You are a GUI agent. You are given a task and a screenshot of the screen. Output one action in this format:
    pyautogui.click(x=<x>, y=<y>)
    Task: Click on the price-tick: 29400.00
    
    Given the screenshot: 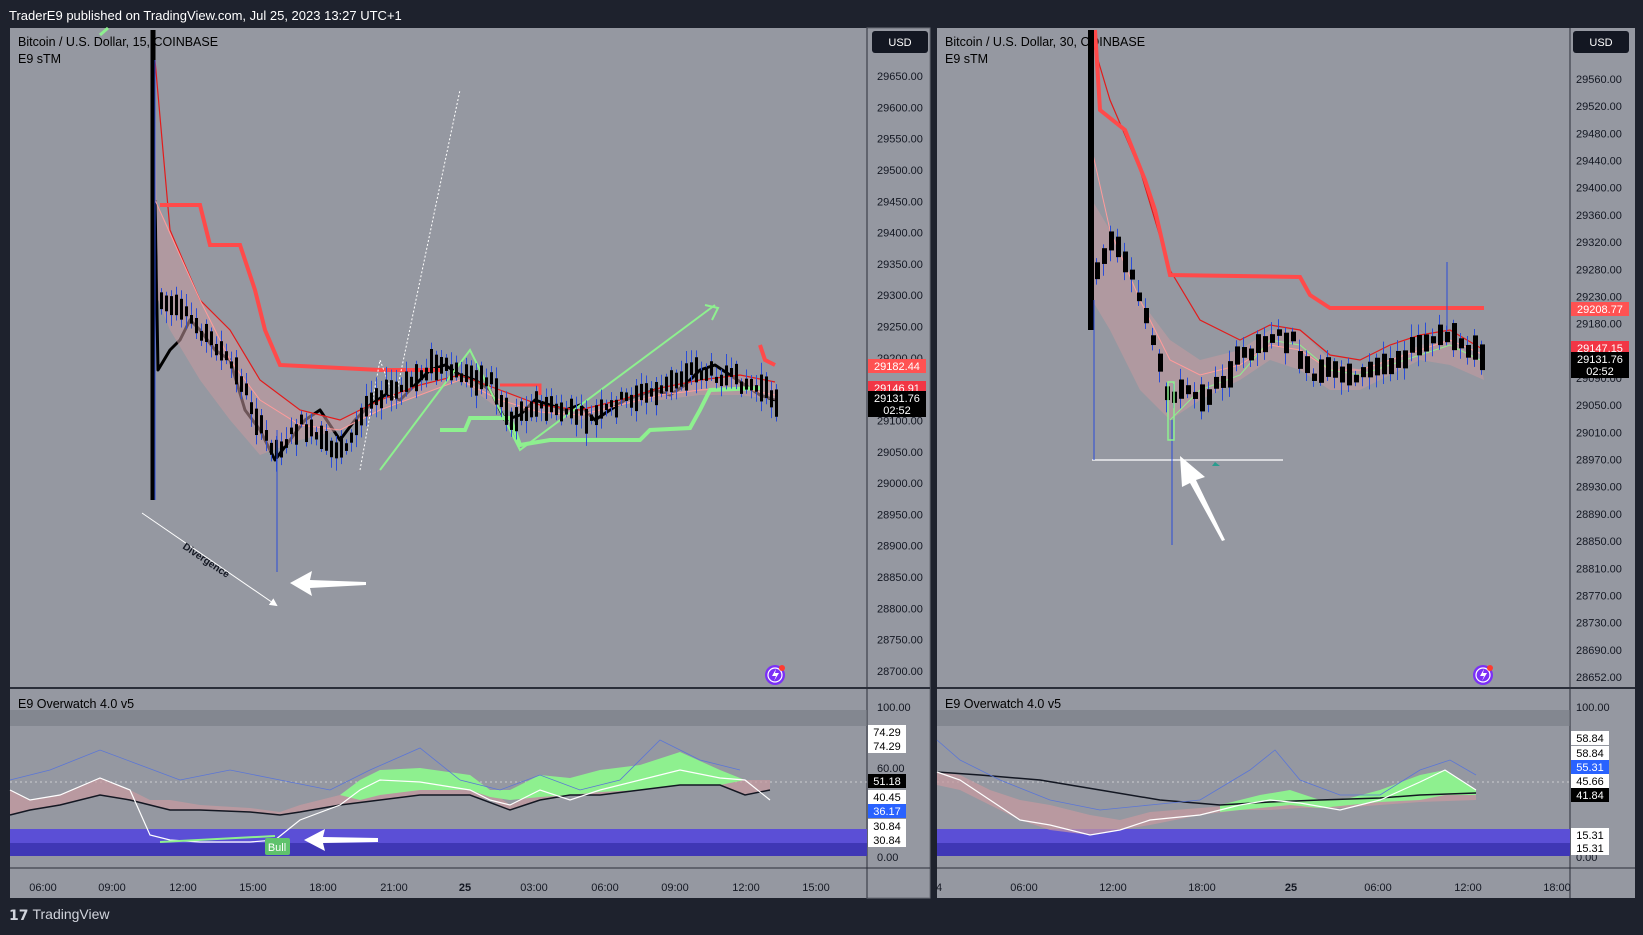 What is the action you would take?
    pyautogui.click(x=1599, y=189)
    